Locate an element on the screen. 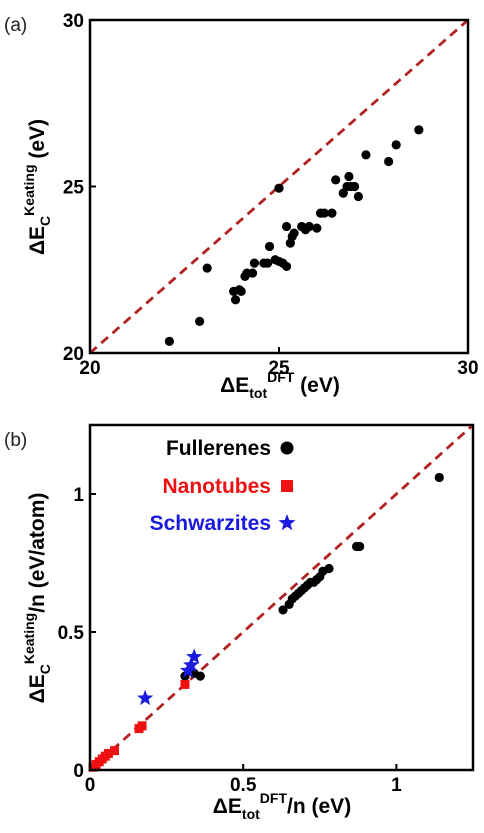 The width and height of the screenshot is (484, 833). y-tick-label: 1 is located at coordinates (78, 495).